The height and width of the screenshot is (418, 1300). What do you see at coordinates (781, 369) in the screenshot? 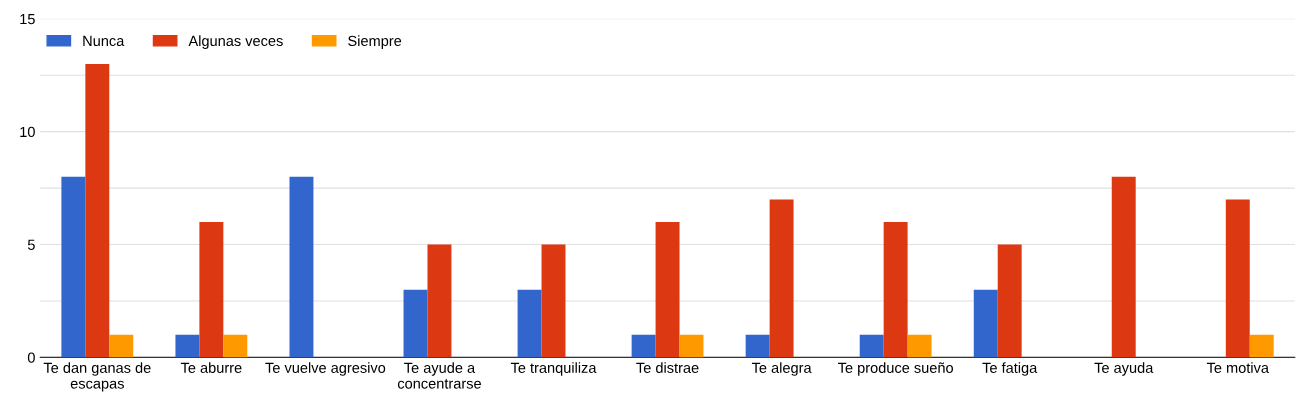
I see `x-tick-label: Te alegra` at bounding box center [781, 369].